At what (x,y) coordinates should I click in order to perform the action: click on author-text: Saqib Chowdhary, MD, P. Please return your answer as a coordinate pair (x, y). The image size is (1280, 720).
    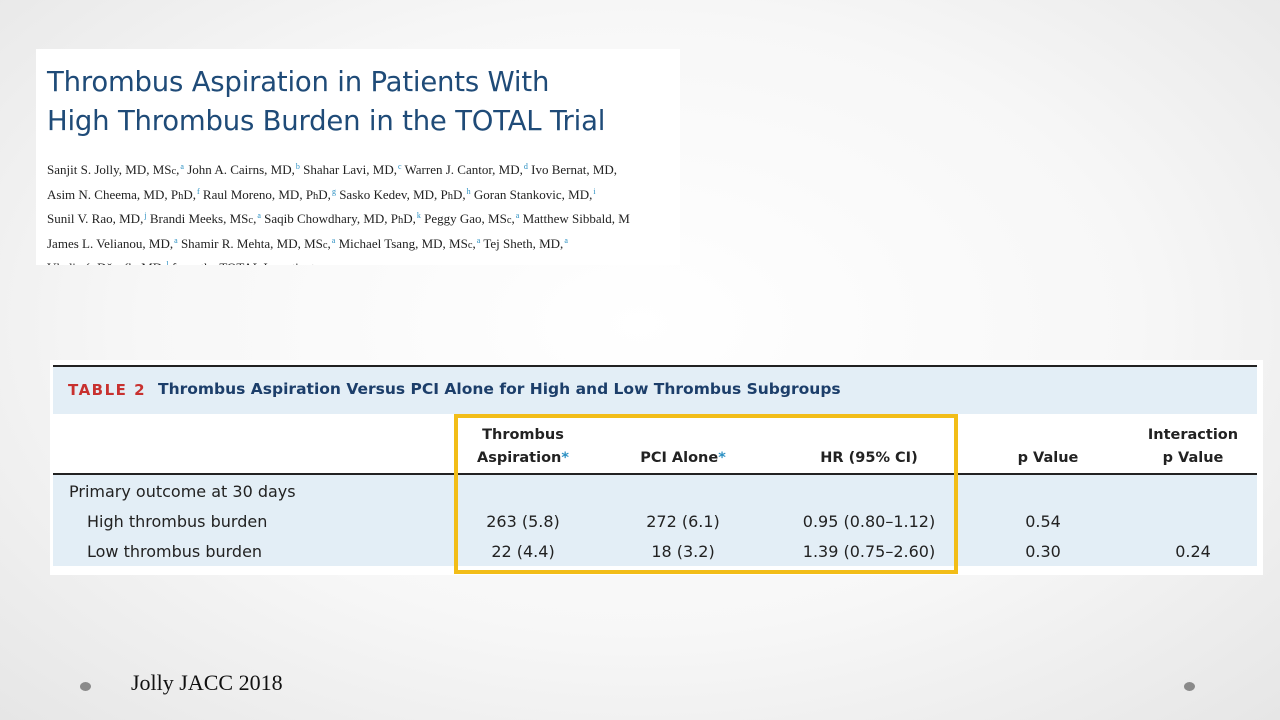
    Looking at the image, I should click on (329, 218).